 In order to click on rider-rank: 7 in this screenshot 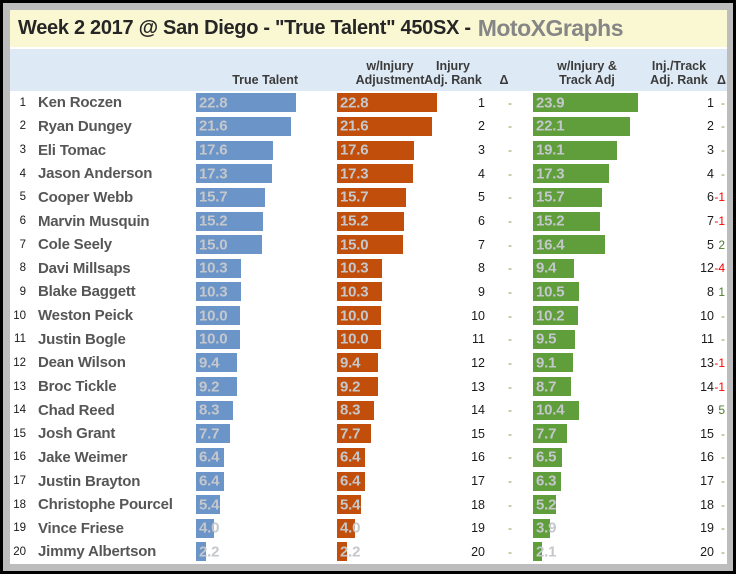, I will do `click(22, 244)`.